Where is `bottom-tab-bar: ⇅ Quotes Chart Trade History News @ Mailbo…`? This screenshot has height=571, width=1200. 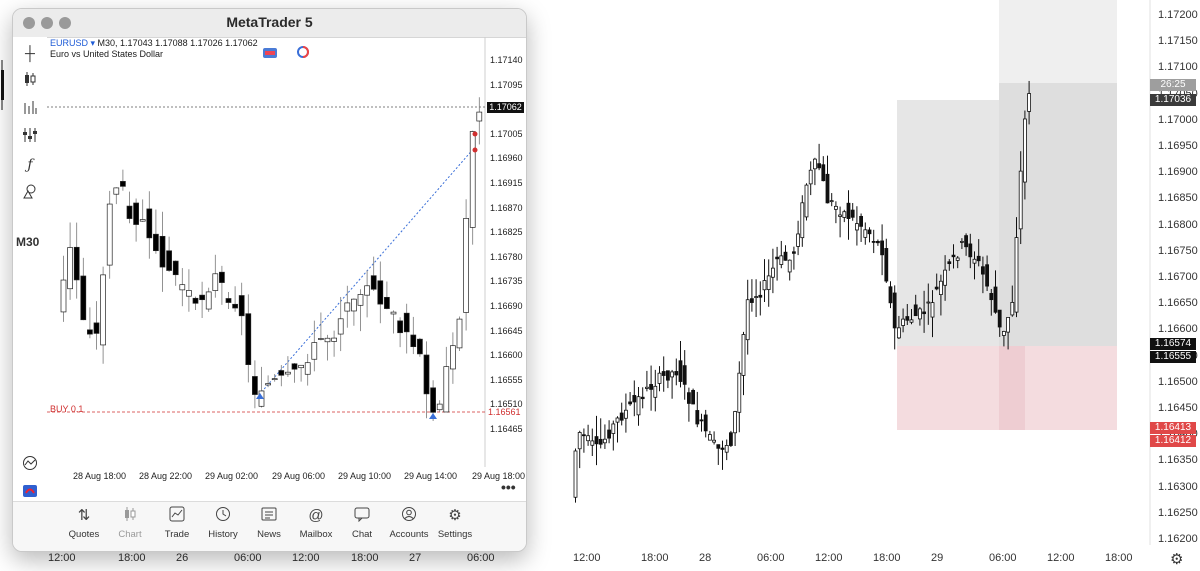 bottom-tab-bar: ⇅ Quotes Chart Trade History News @ Mailbo… is located at coordinates (269, 526).